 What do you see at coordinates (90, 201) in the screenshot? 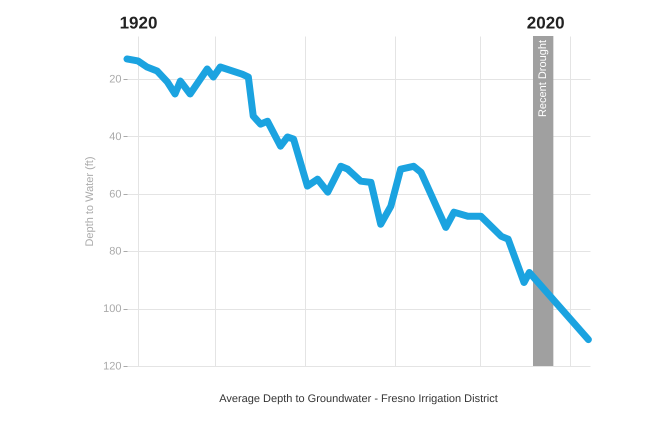
I see `y-axis-title: Depth to Water (ft)` at bounding box center [90, 201].